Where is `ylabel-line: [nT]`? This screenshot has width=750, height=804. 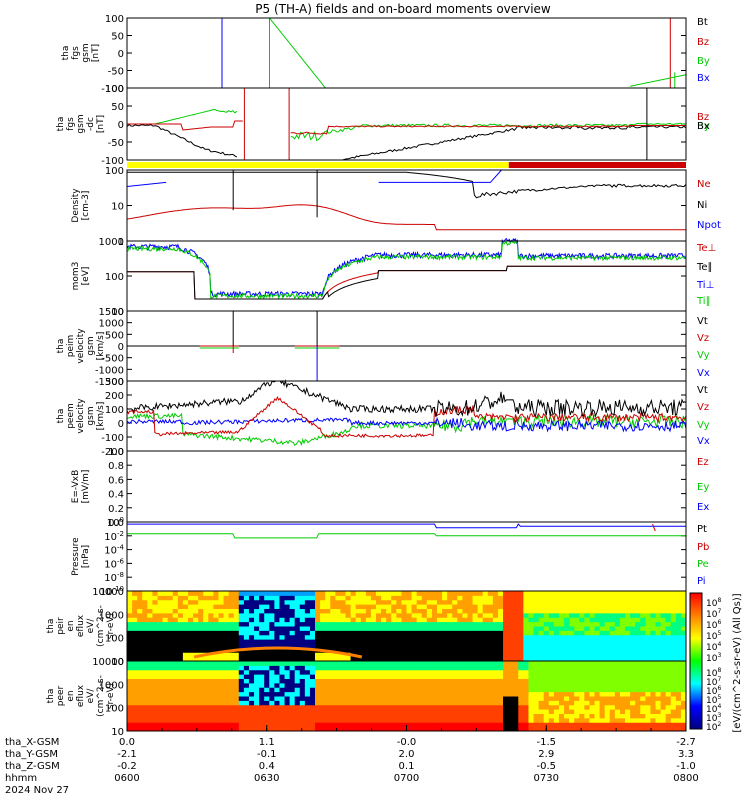 ylabel-line: [nT] is located at coordinates (101, 124).